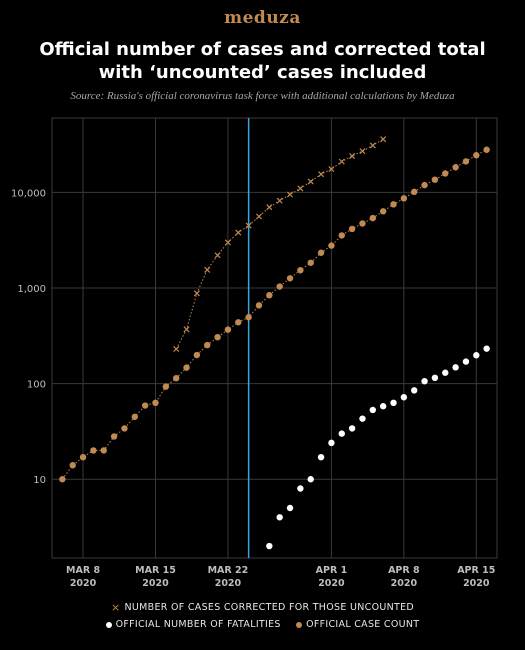 The image size is (525, 650). Describe the element at coordinates (193, 624) in the screenshot. I see `legend-item-fatalities: OFFICIAL NUMBER OF FATALITIES` at that location.